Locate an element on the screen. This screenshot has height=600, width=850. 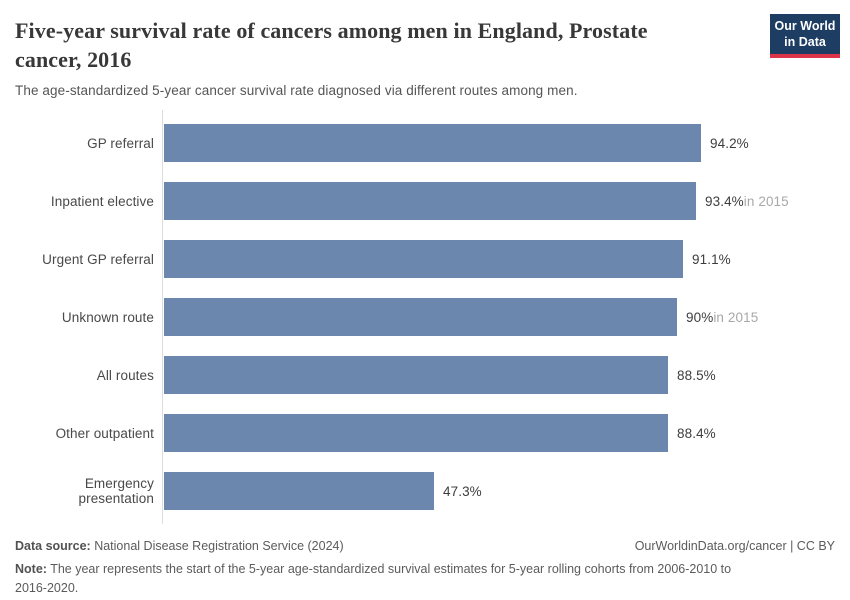
category-label: Other outpatient is located at coordinates (104, 433).